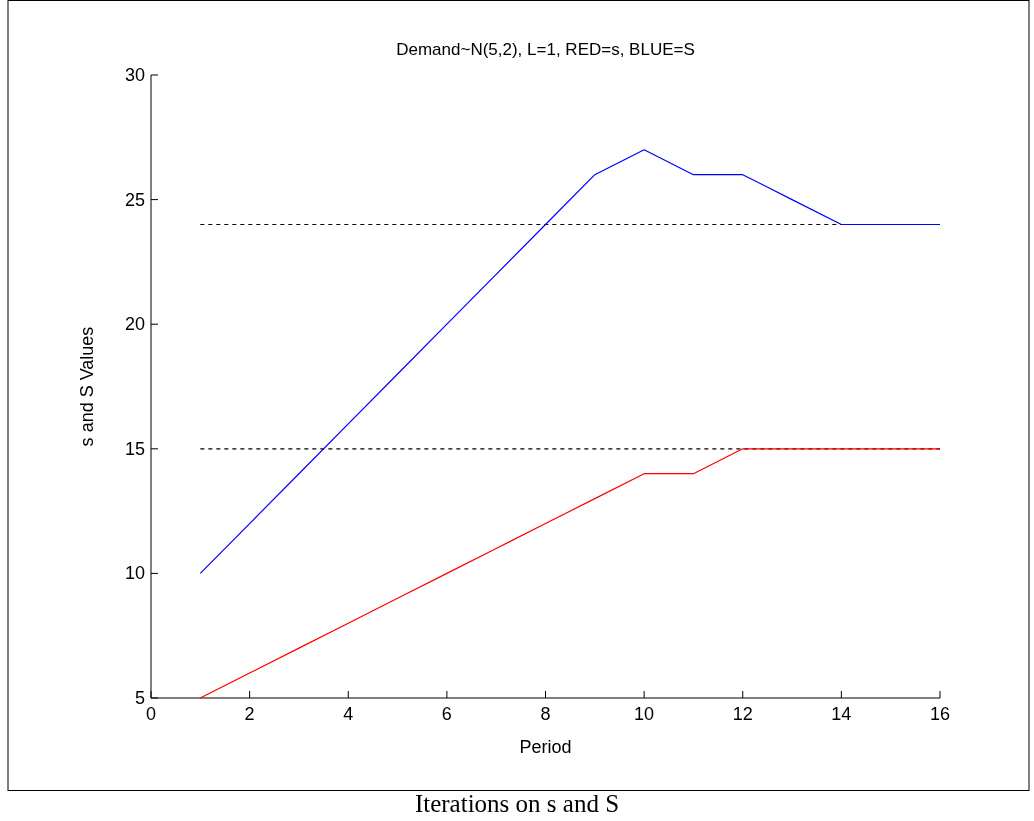 This screenshot has height=821, width=1034. What do you see at coordinates (545, 714) in the screenshot?
I see `x-tick-label: 8` at bounding box center [545, 714].